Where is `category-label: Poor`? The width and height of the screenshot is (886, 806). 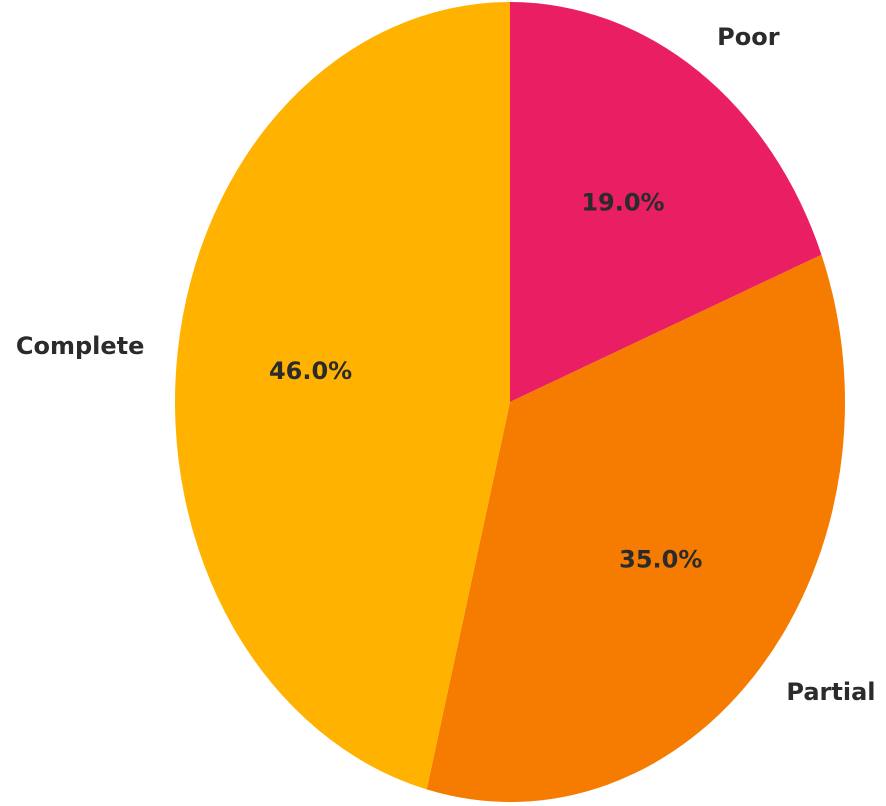 category-label: Poor is located at coordinates (748, 37).